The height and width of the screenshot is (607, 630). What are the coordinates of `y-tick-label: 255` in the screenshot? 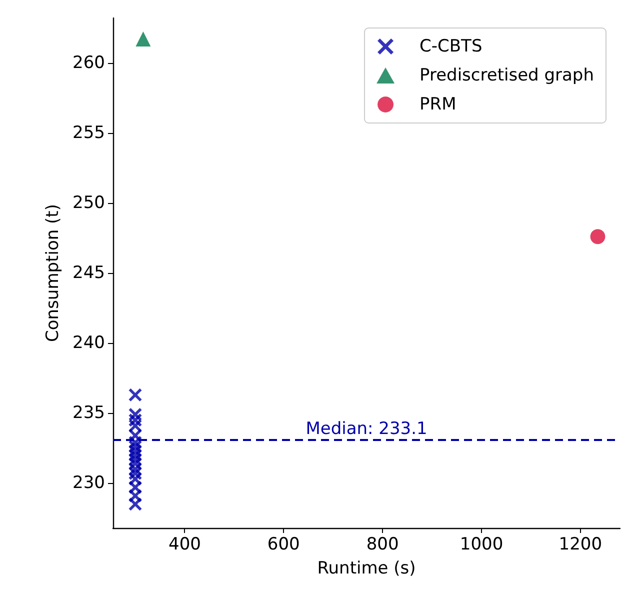 It's located at (88, 132).